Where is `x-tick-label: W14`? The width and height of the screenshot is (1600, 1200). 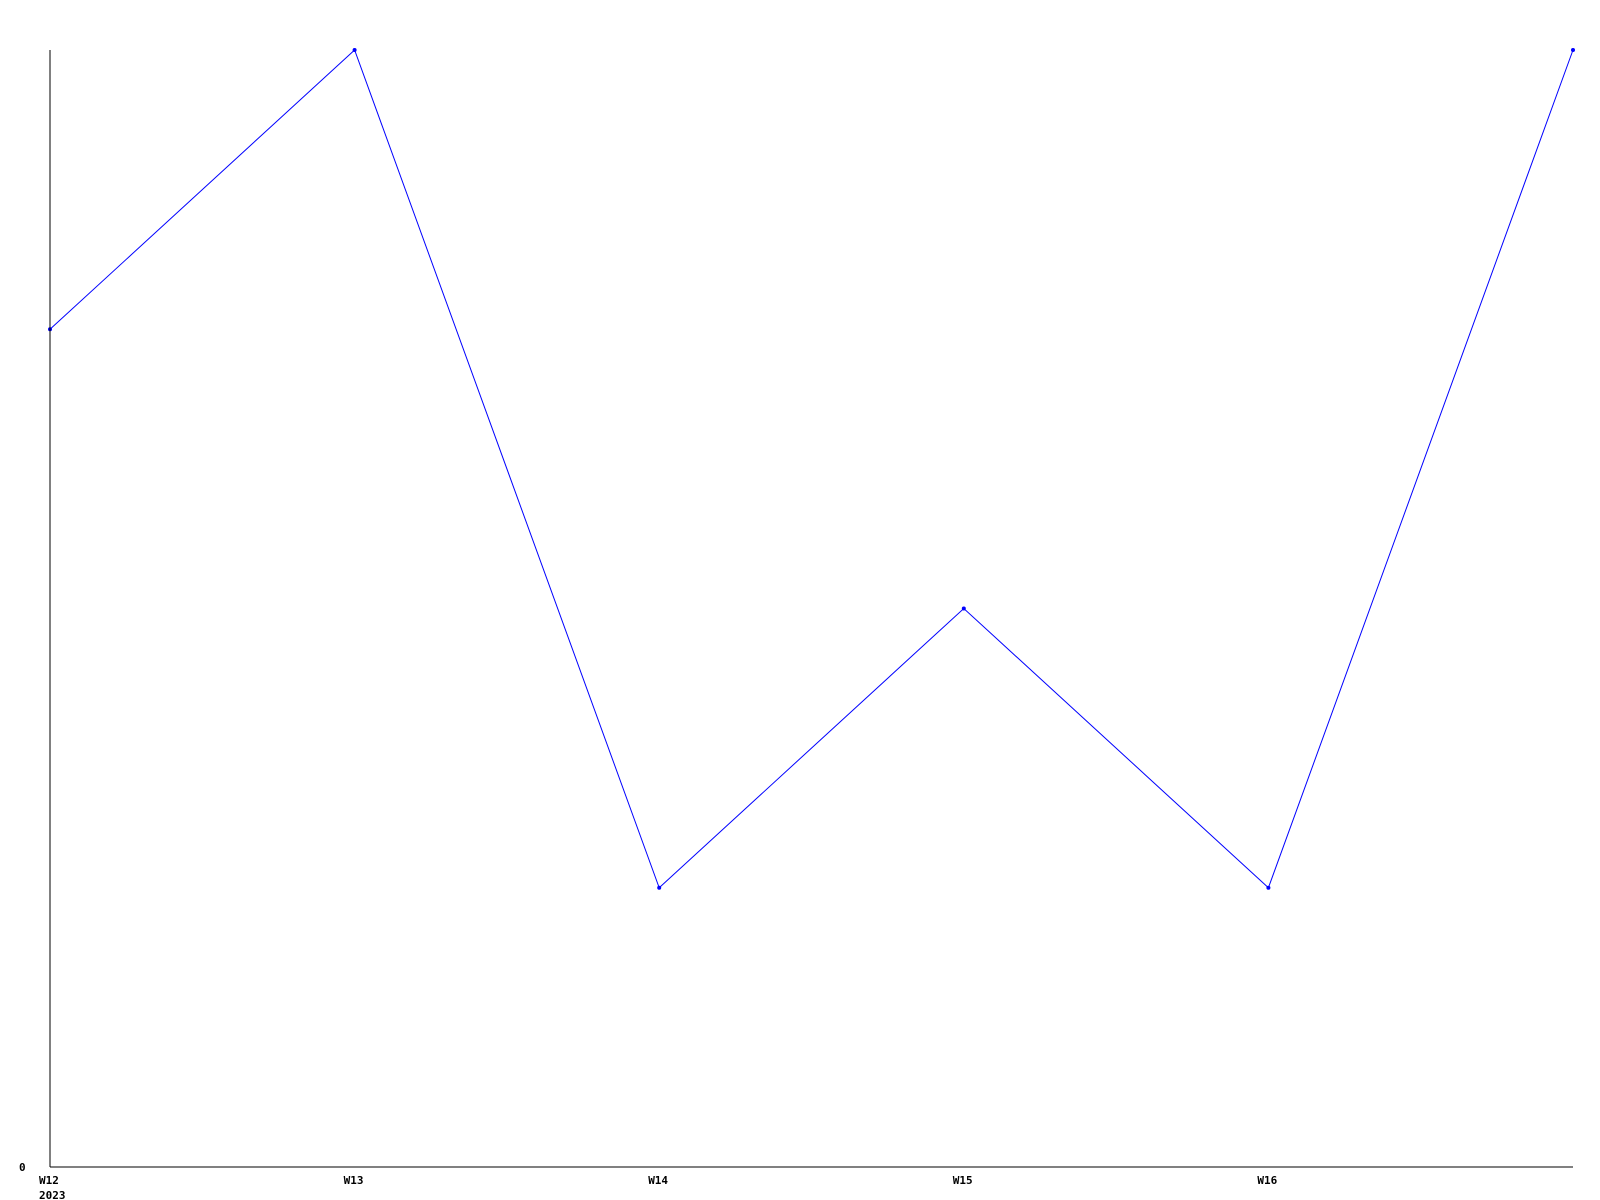 x-tick-label: W14 is located at coordinates (658, 1180).